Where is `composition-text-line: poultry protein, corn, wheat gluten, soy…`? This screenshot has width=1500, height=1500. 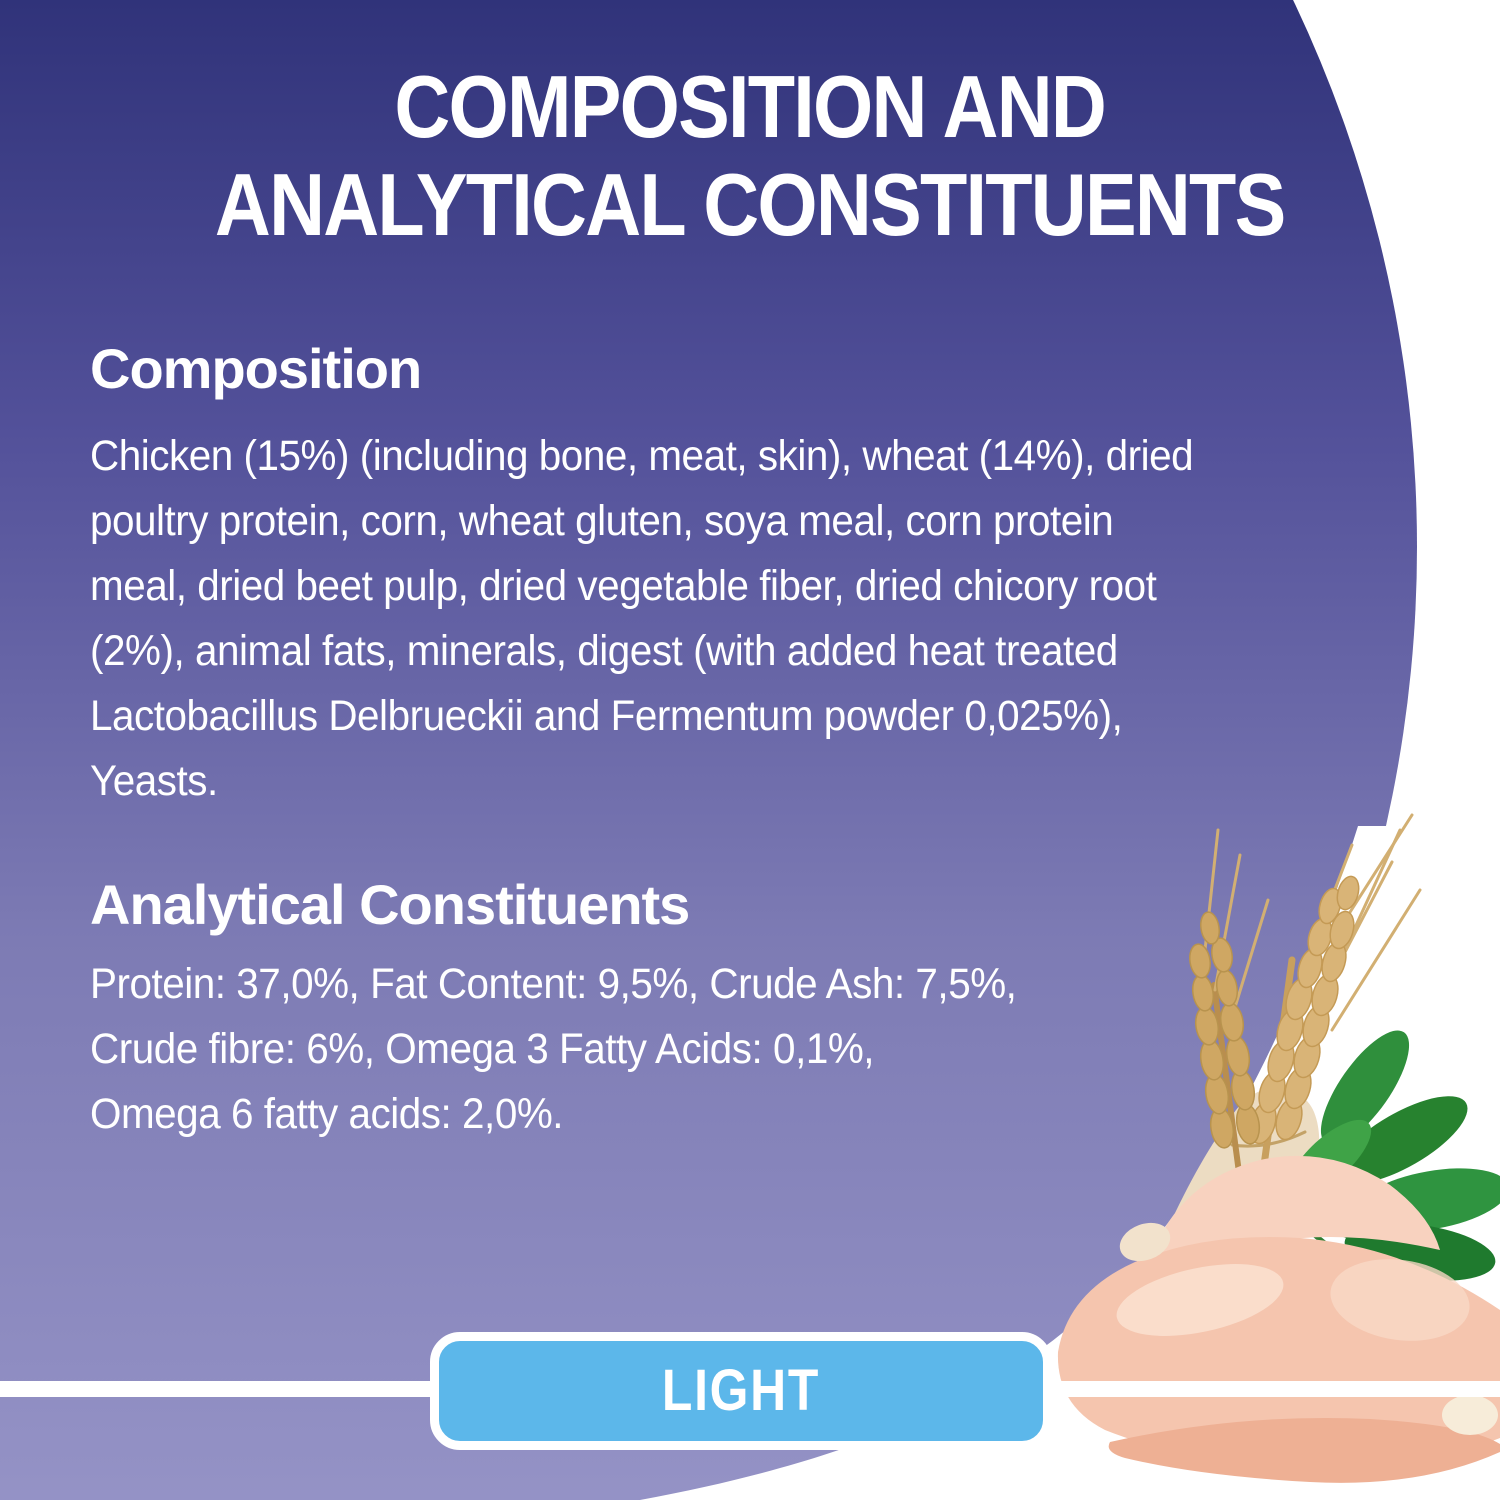 composition-text-line: poultry protein, corn, wheat gluten, soy… is located at coordinates (602, 521).